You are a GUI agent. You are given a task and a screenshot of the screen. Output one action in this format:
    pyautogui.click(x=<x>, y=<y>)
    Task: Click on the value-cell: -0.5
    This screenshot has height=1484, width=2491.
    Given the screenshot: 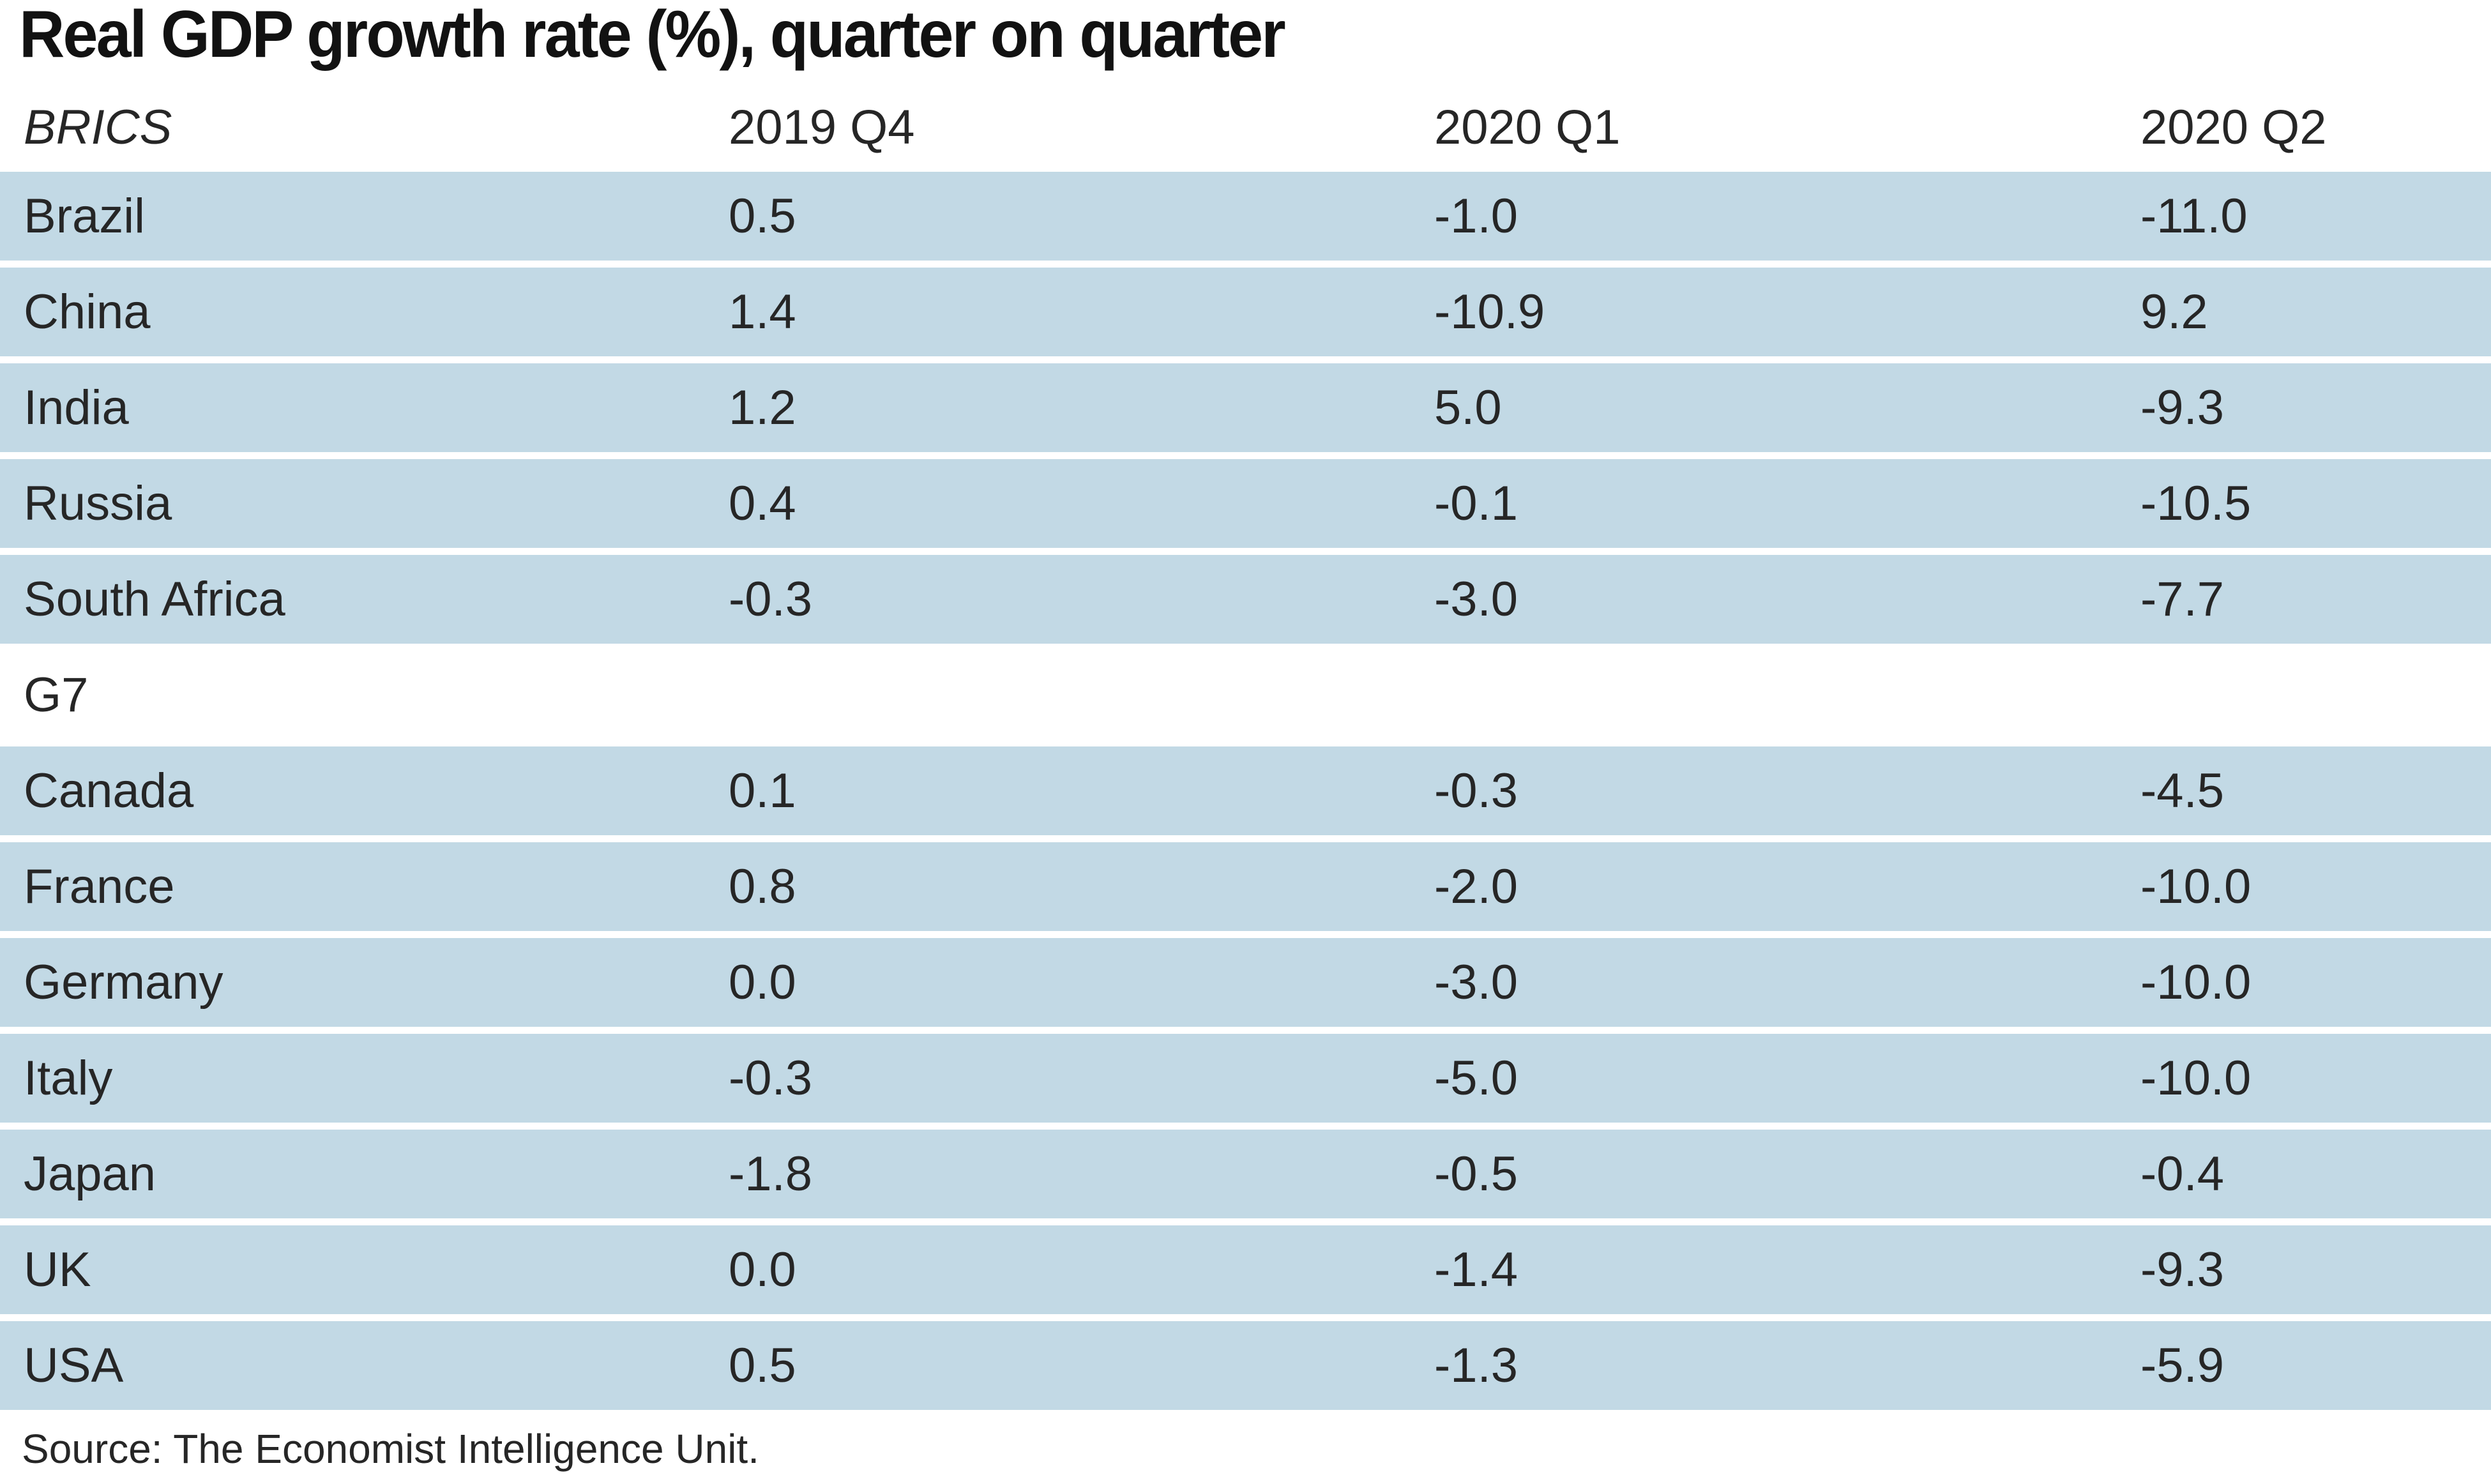 What is the action you would take?
    pyautogui.click(x=1476, y=1173)
    